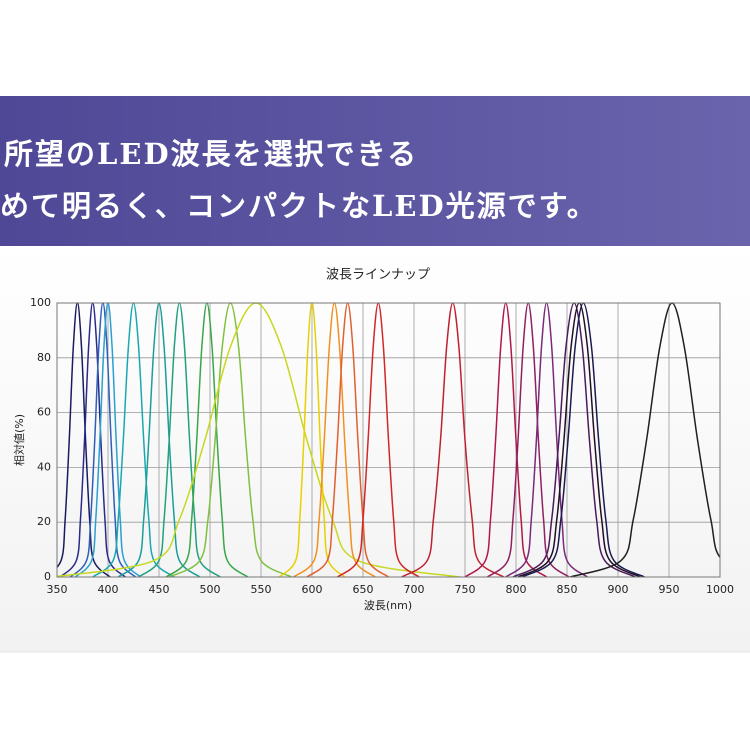 The image size is (750, 754). Describe the element at coordinates (40, 302) in the screenshot. I see `y-tick-label: 100` at that location.